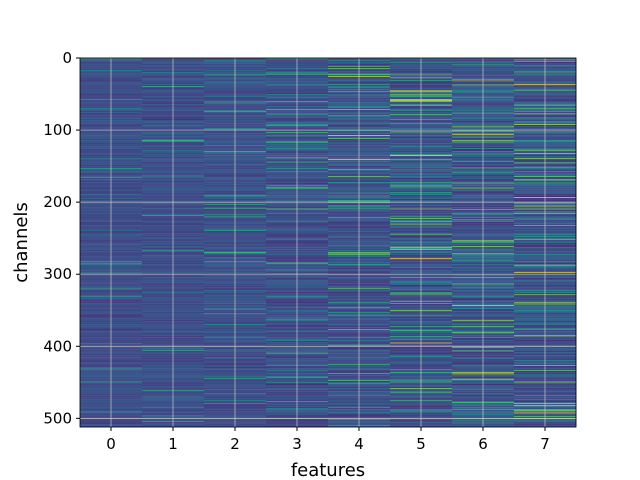 Image resolution: width=640 pixels, height=480 pixels. What do you see at coordinates (421, 444) in the screenshot?
I see `x-tick-label: 5` at bounding box center [421, 444].